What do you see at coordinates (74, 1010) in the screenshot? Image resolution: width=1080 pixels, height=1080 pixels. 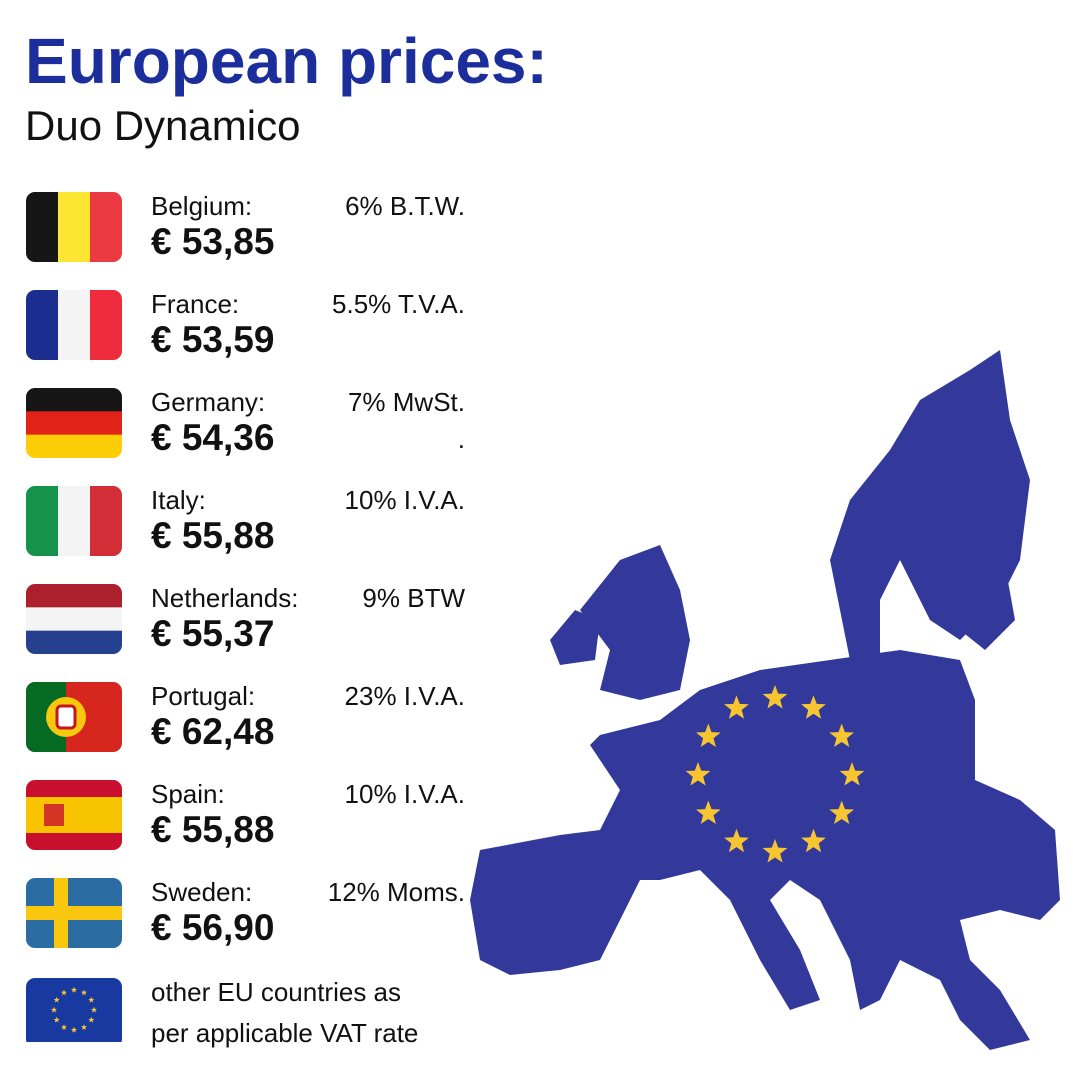 I see `eu-flag` at bounding box center [74, 1010].